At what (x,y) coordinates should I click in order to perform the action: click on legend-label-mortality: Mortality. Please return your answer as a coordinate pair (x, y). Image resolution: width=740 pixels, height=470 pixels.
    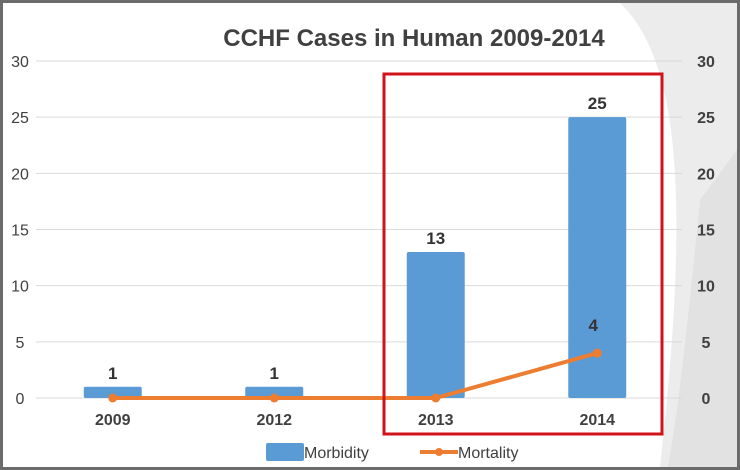
    Looking at the image, I should click on (488, 453).